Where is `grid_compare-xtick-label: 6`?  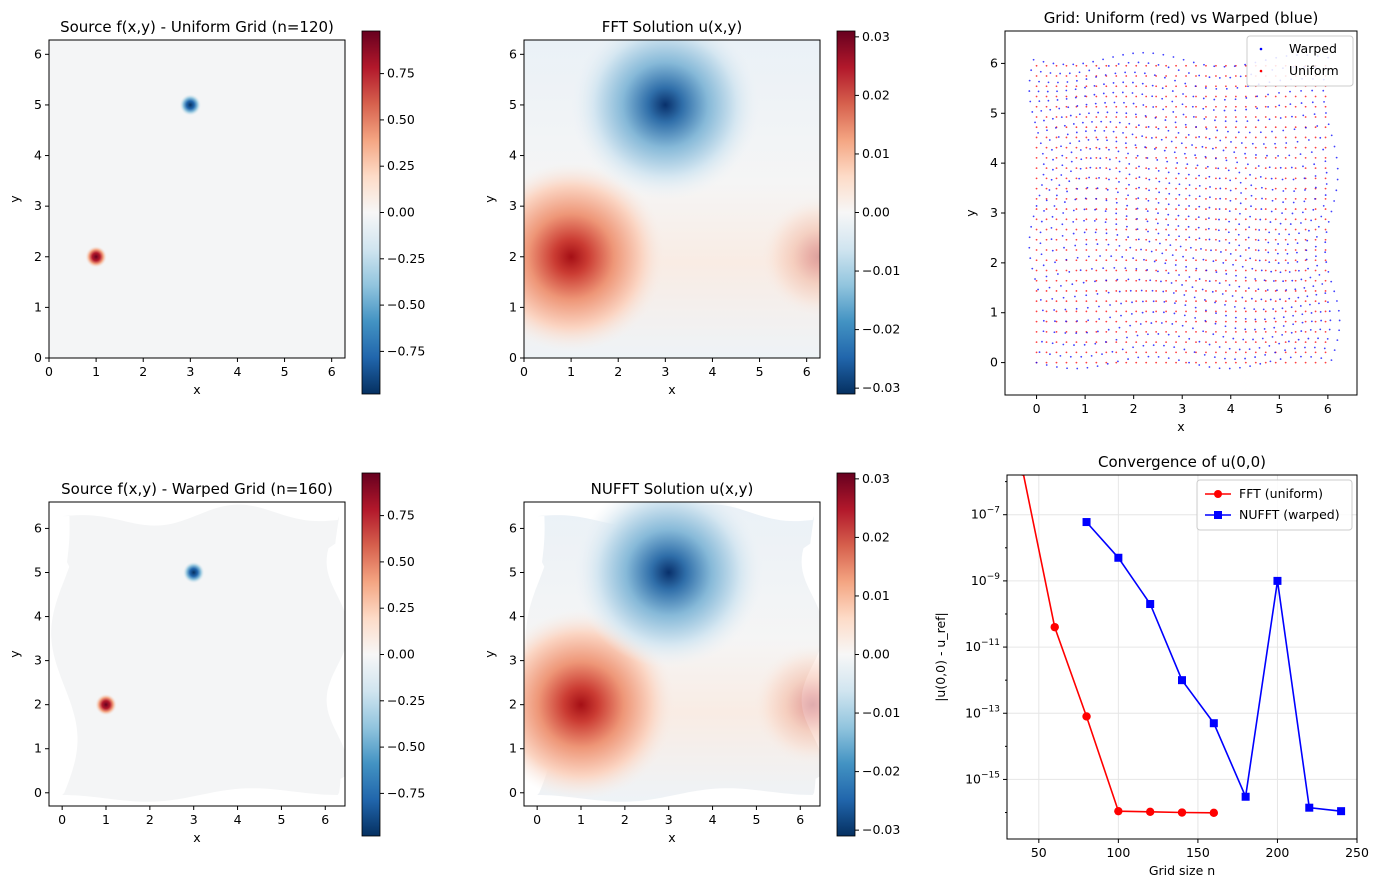 grid_compare-xtick-label: 6 is located at coordinates (1328, 408).